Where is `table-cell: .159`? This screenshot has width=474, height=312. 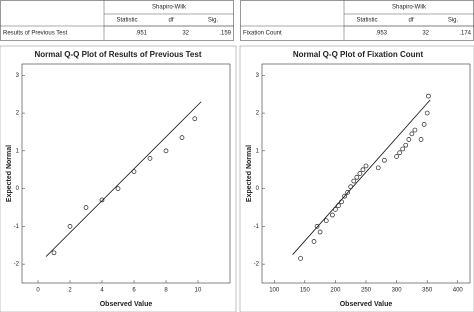 table-cell: .159 is located at coordinates (225, 34).